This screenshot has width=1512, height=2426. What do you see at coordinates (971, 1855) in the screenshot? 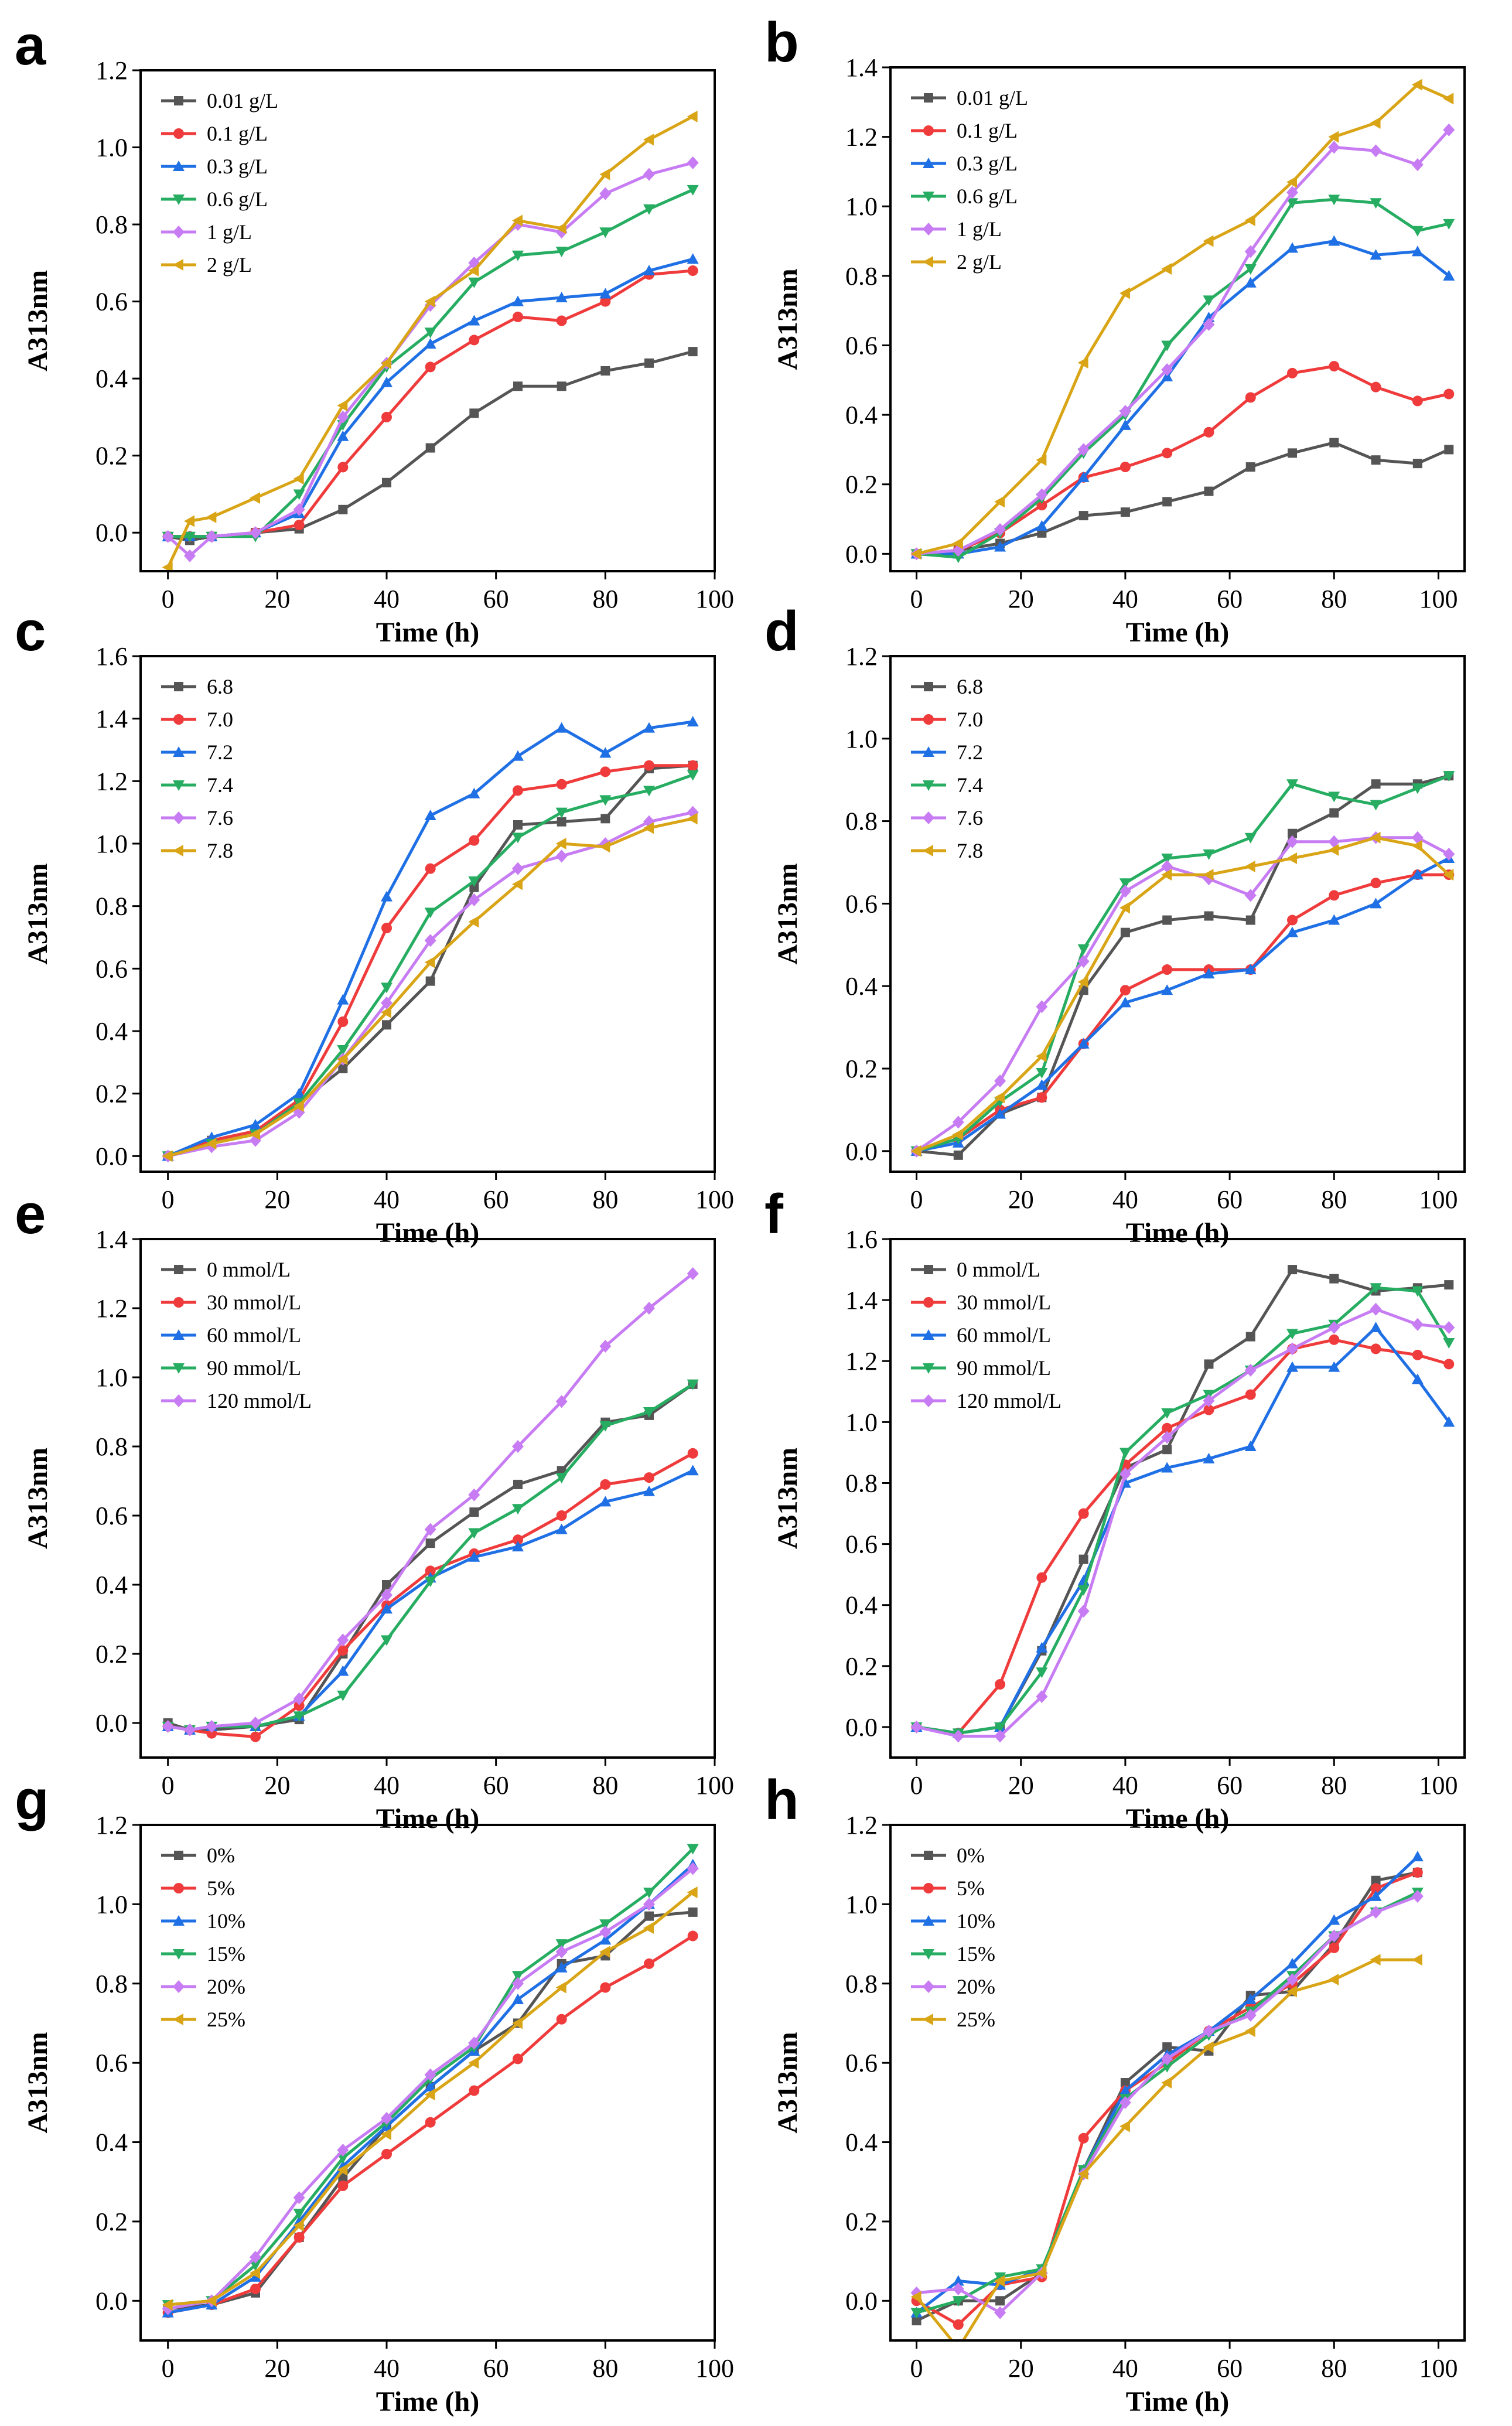
I see `legend-label-h-0: 0%` at bounding box center [971, 1855].